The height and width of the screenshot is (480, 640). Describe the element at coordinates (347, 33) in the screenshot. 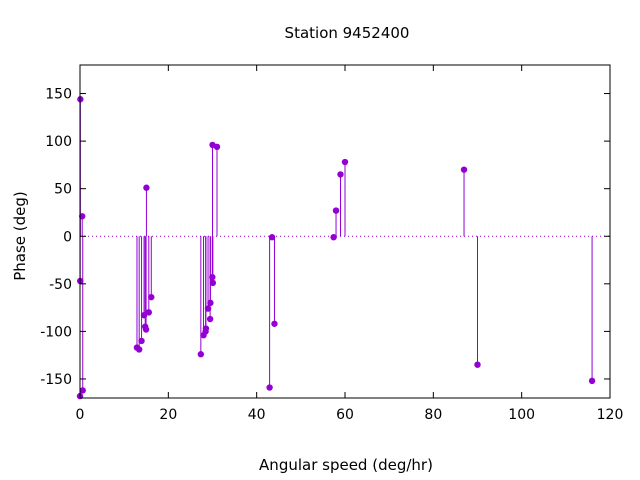

I see `chart-title: Station 9452400` at that location.